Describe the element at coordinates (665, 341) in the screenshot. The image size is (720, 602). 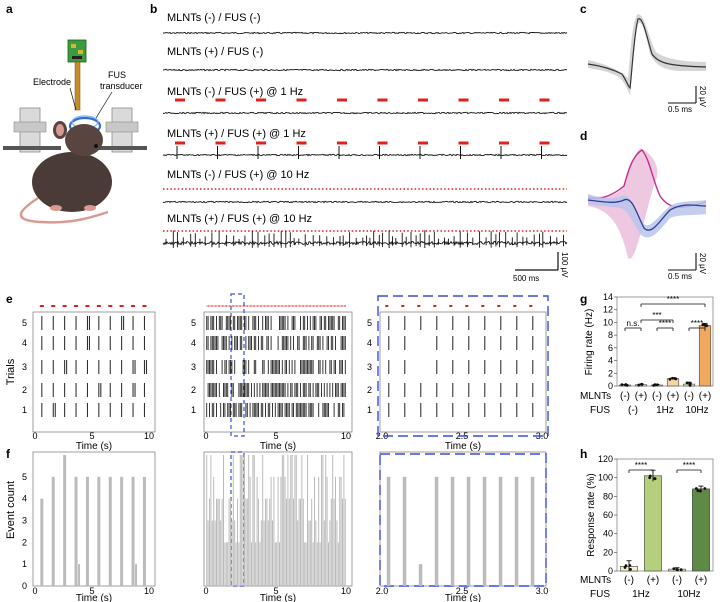
I see `g-plot-frame` at that location.